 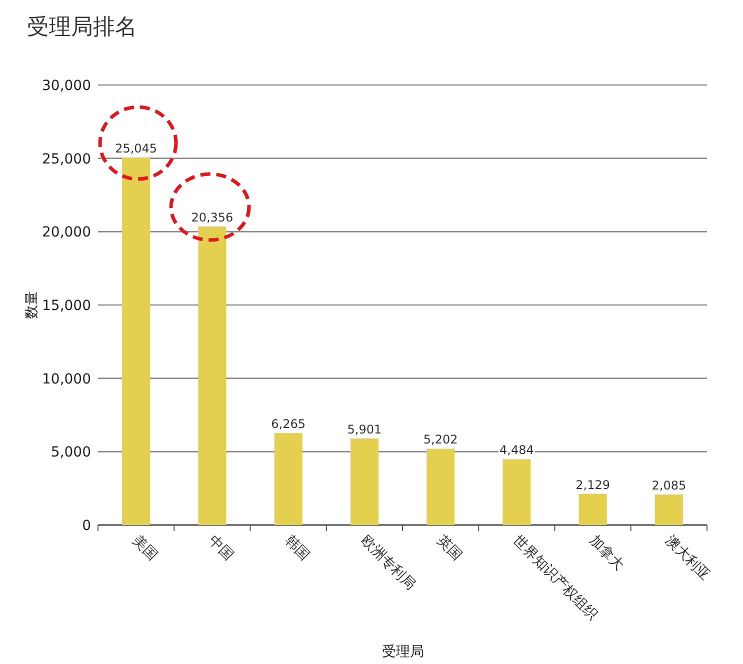 I want to click on x-tick-label: 欧洲专利局, so click(x=388, y=563).